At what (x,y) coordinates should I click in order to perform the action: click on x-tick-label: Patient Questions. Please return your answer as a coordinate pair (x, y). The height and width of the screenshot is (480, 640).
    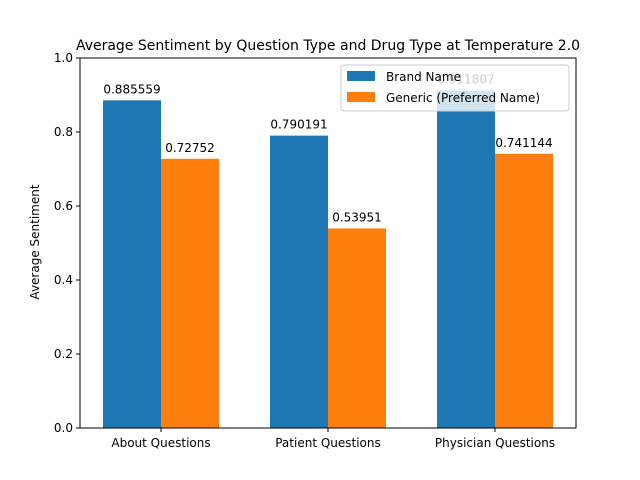
    Looking at the image, I should click on (328, 443).